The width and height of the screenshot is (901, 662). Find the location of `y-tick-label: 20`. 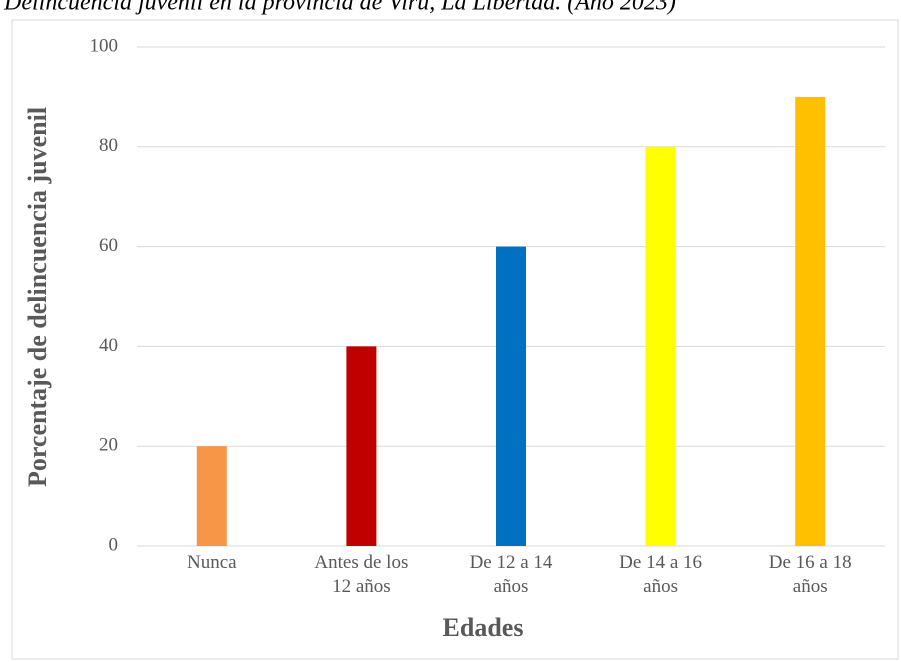

y-tick-label: 20 is located at coordinates (108, 445).